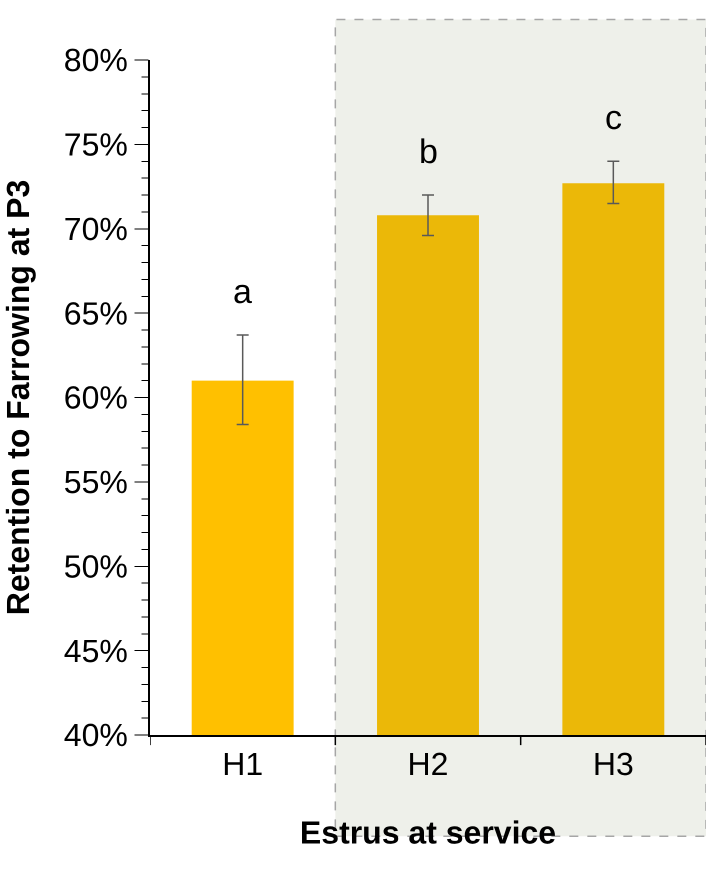 This screenshot has height=885, width=706. I want to click on x-tick-label: H1, so click(243, 764).